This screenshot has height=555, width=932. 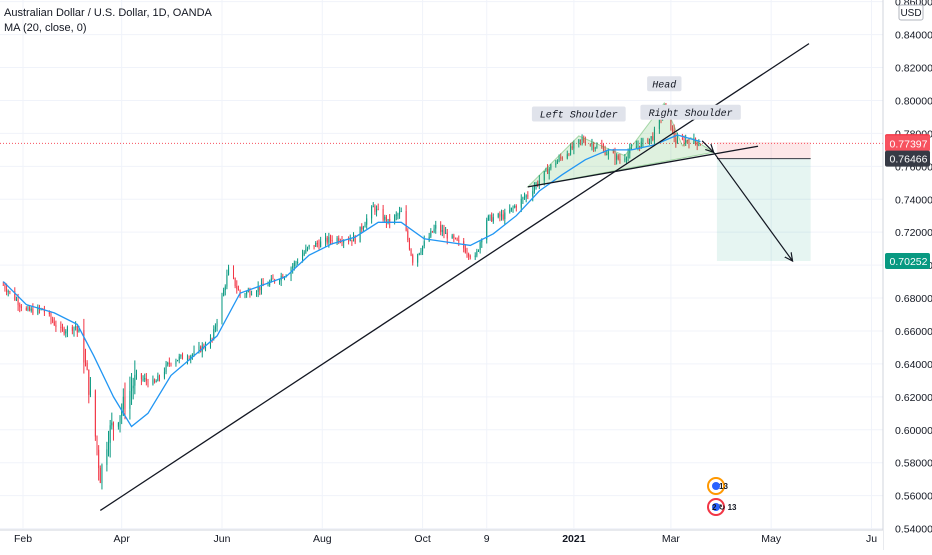 What do you see at coordinates (913, 530) in the screenshot?
I see `y-tick-label: 0.54000` at bounding box center [913, 530].